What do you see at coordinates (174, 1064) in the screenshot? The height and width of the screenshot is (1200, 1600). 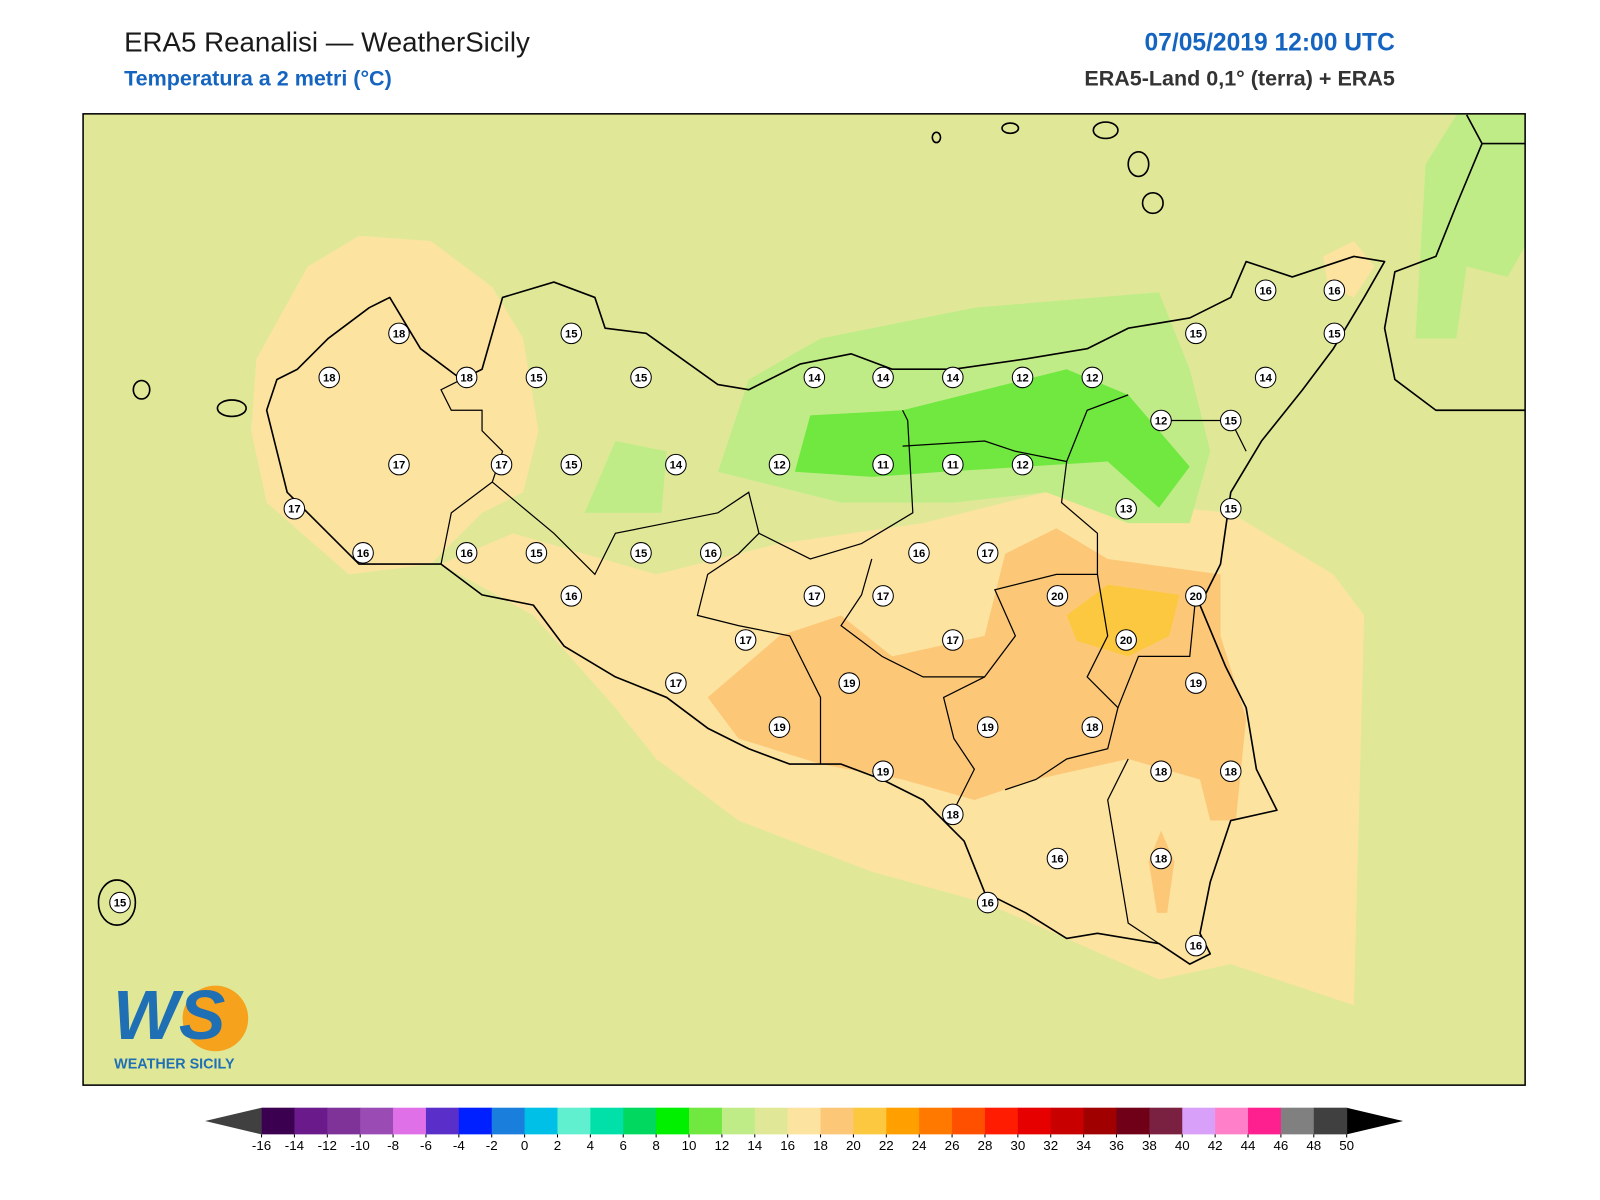 I see `logo-text: WEATHER SICILY` at bounding box center [174, 1064].